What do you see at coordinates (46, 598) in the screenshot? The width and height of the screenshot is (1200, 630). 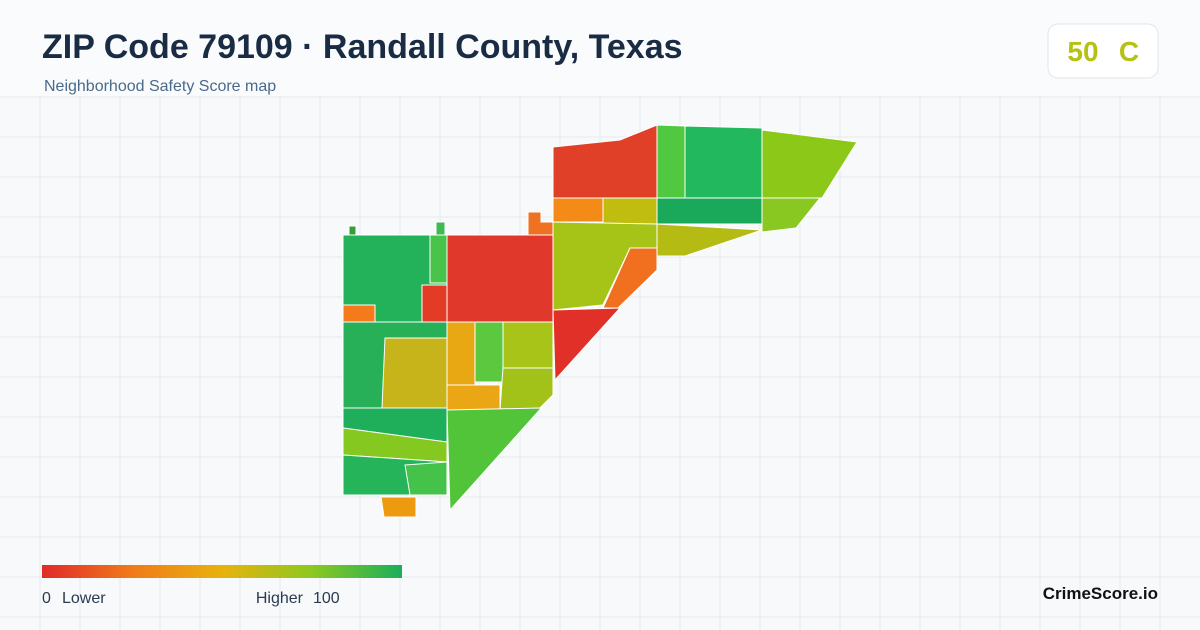 I see `legend-min: 0` at bounding box center [46, 598].